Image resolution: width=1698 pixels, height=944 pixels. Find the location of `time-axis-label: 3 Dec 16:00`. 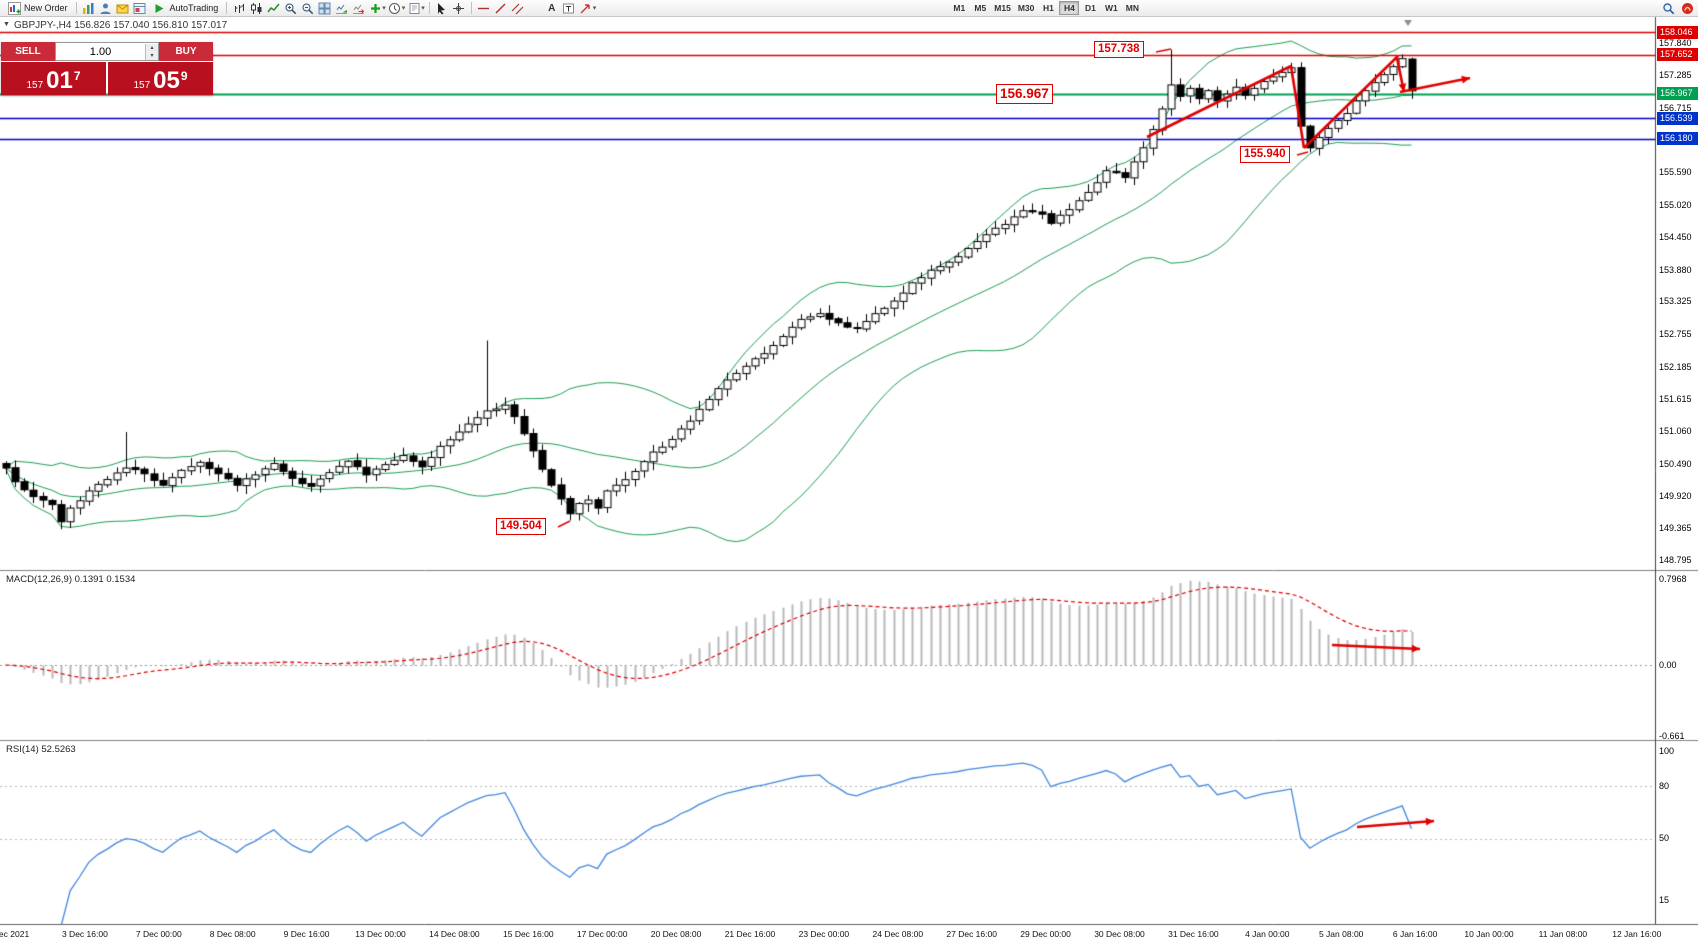

time-axis-label: 3 Dec 16:00 is located at coordinates (84, 934).